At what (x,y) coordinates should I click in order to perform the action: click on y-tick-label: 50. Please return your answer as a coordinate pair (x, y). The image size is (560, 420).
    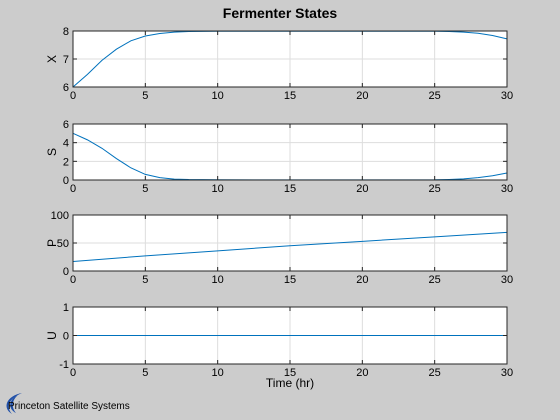
    Looking at the image, I should click on (63, 244).